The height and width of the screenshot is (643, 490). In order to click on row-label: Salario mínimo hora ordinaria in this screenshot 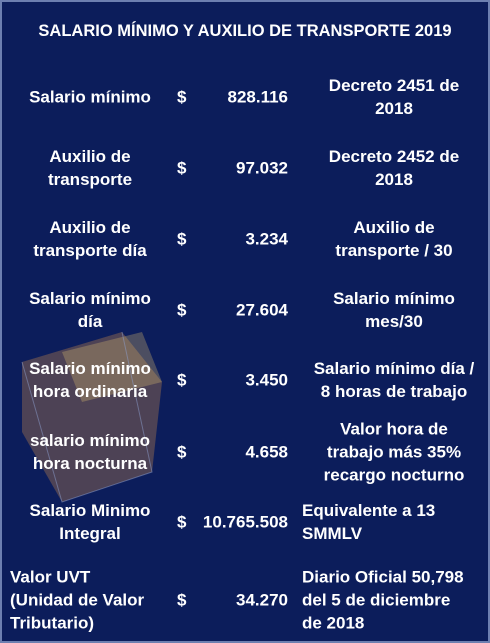, I will do `click(90, 380)`.